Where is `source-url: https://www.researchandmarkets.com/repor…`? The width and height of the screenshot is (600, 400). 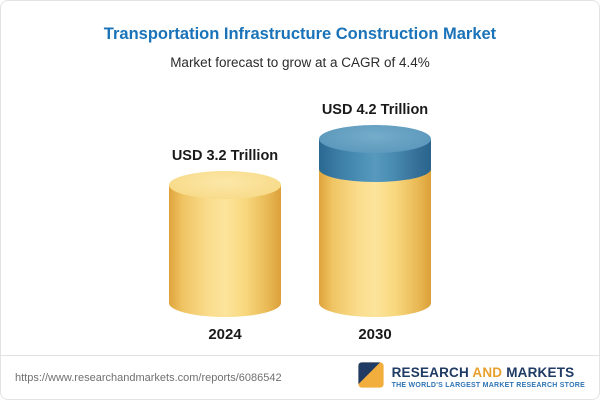
source-url: https://www.researchandmarkets.com/repor… is located at coordinates (148, 377).